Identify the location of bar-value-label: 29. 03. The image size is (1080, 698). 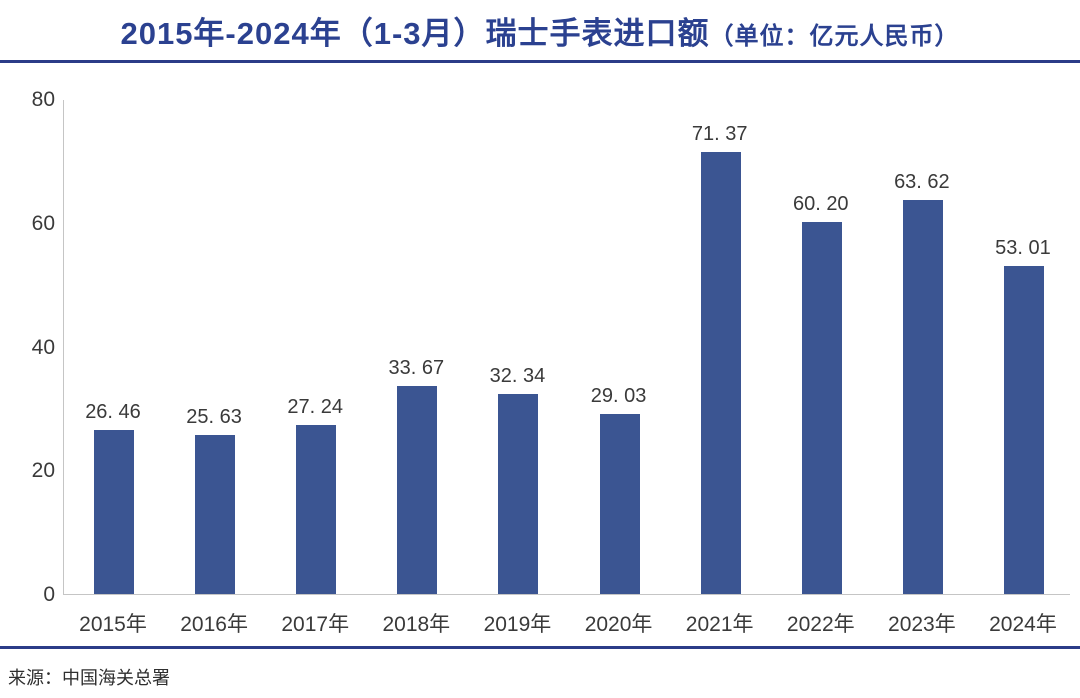
(618, 396).